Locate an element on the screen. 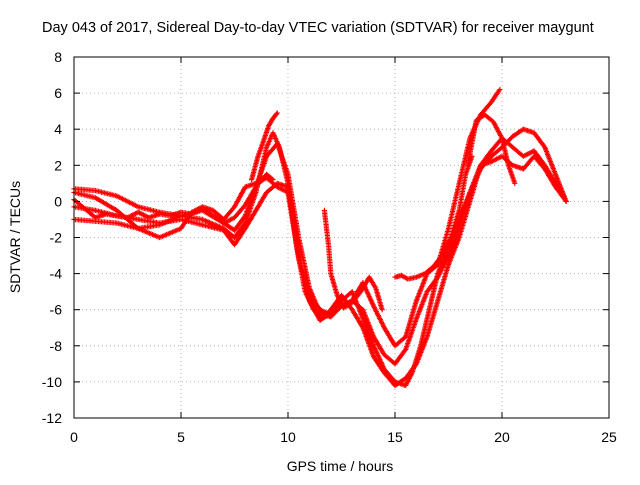 The image size is (640, 485). y-tick-label: -4 is located at coordinates (56, 274).